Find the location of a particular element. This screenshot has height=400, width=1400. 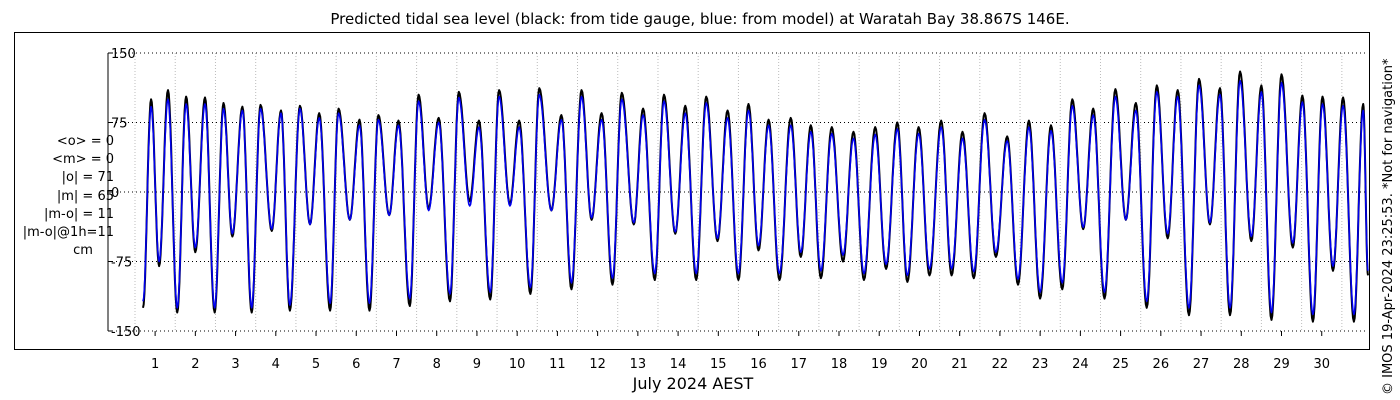

y-tick-label: -150 is located at coordinates (126, 332).